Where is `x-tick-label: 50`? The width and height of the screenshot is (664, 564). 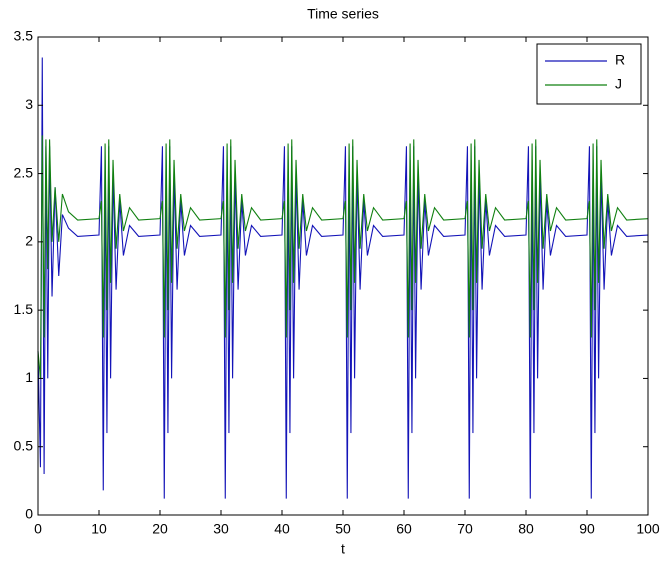
x-tick-label: 50 is located at coordinates (343, 529).